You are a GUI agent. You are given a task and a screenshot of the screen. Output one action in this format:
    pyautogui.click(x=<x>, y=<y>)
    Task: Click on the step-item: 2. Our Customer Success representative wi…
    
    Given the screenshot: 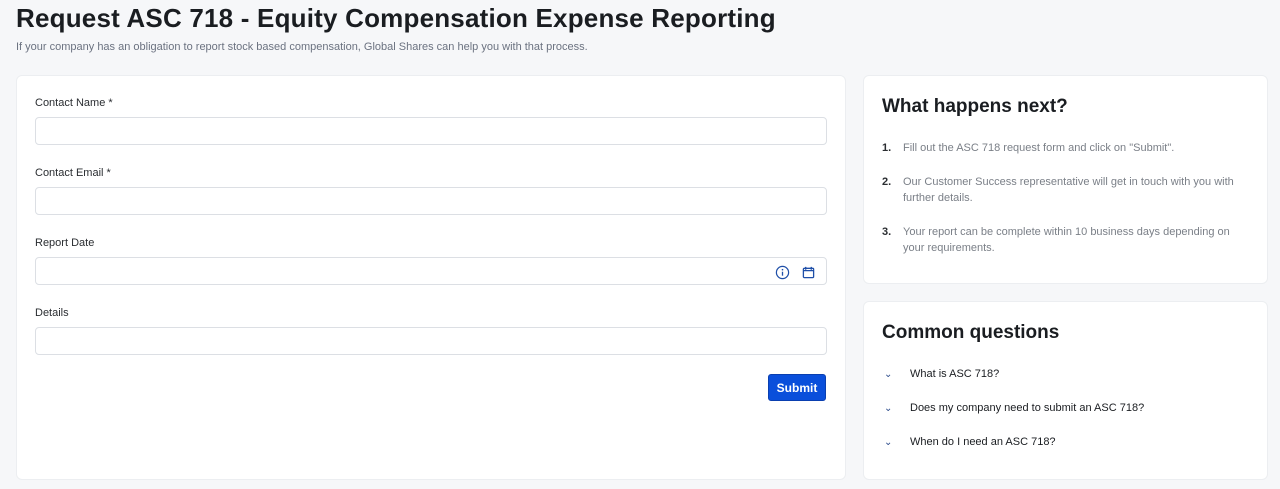 What is the action you would take?
    pyautogui.click(x=1062, y=190)
    